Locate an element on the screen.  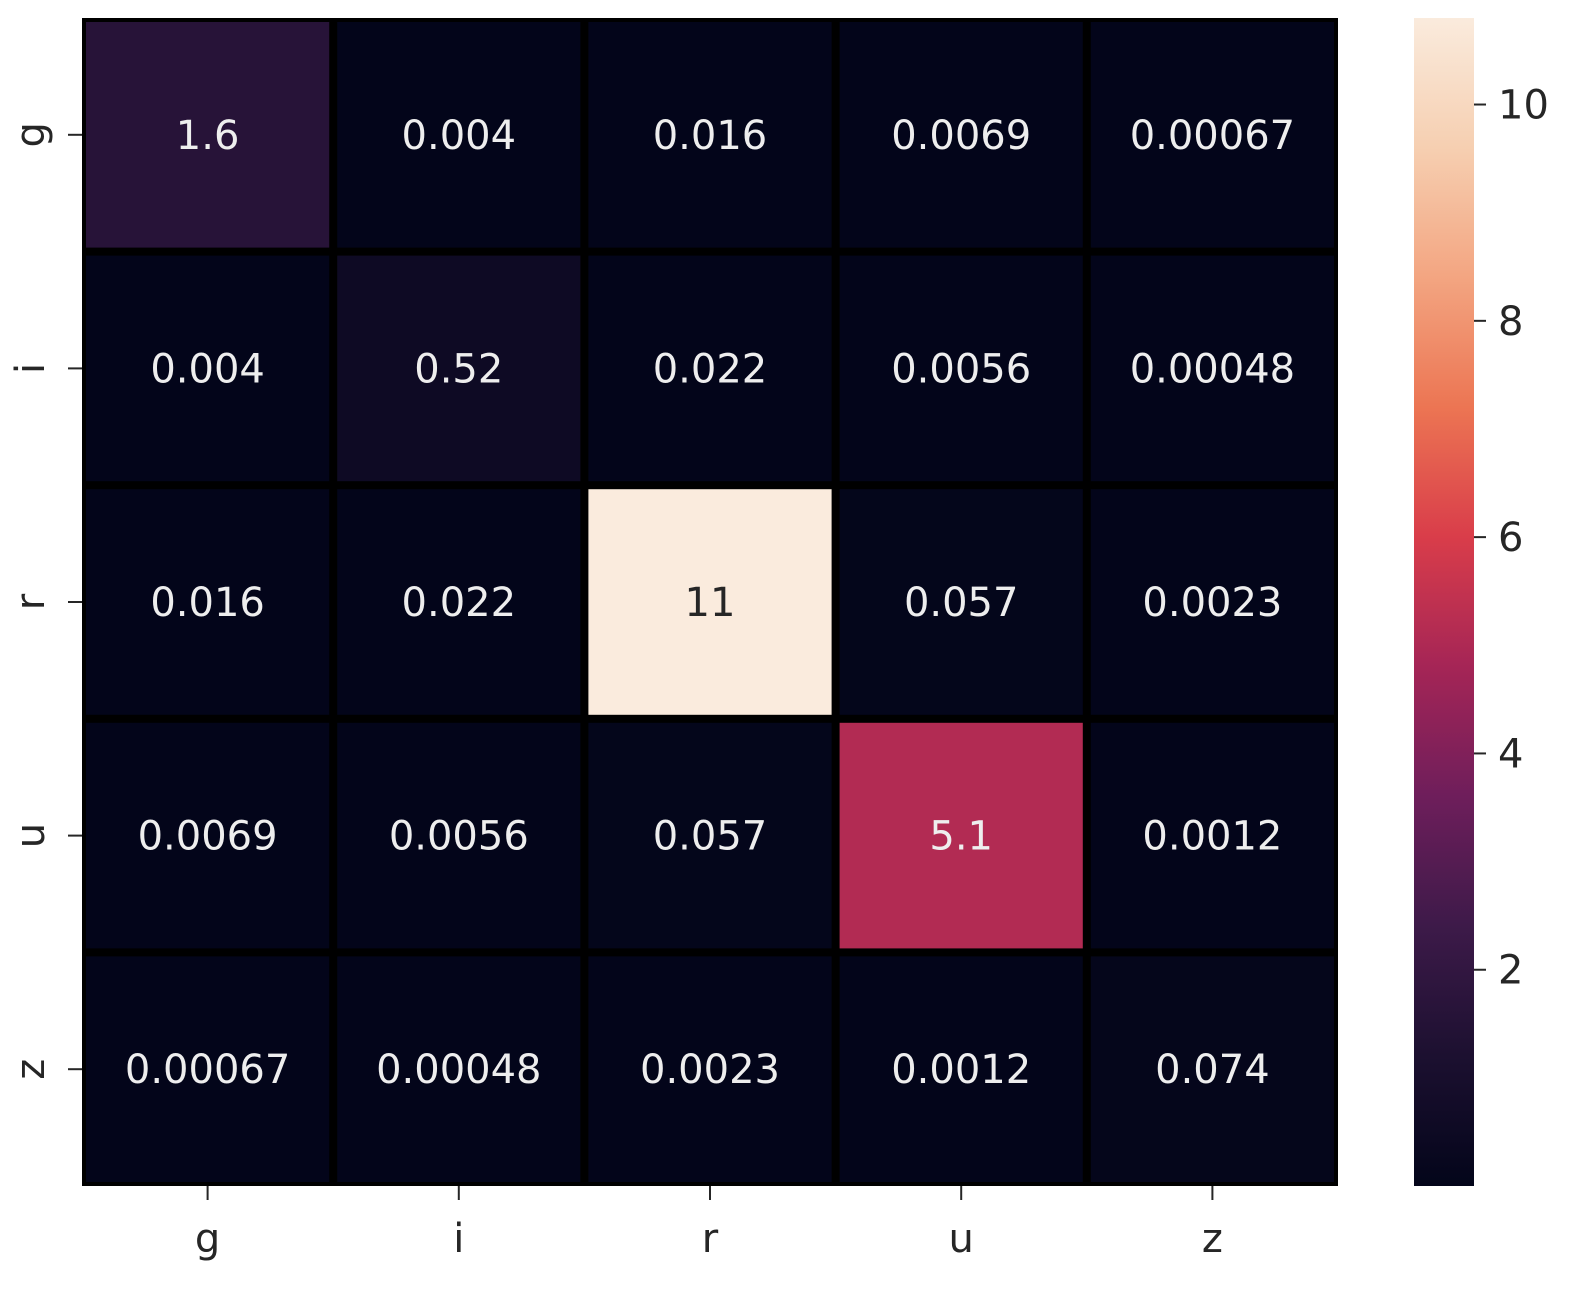
y-tick-label: i is located at coordinates (31, 368).